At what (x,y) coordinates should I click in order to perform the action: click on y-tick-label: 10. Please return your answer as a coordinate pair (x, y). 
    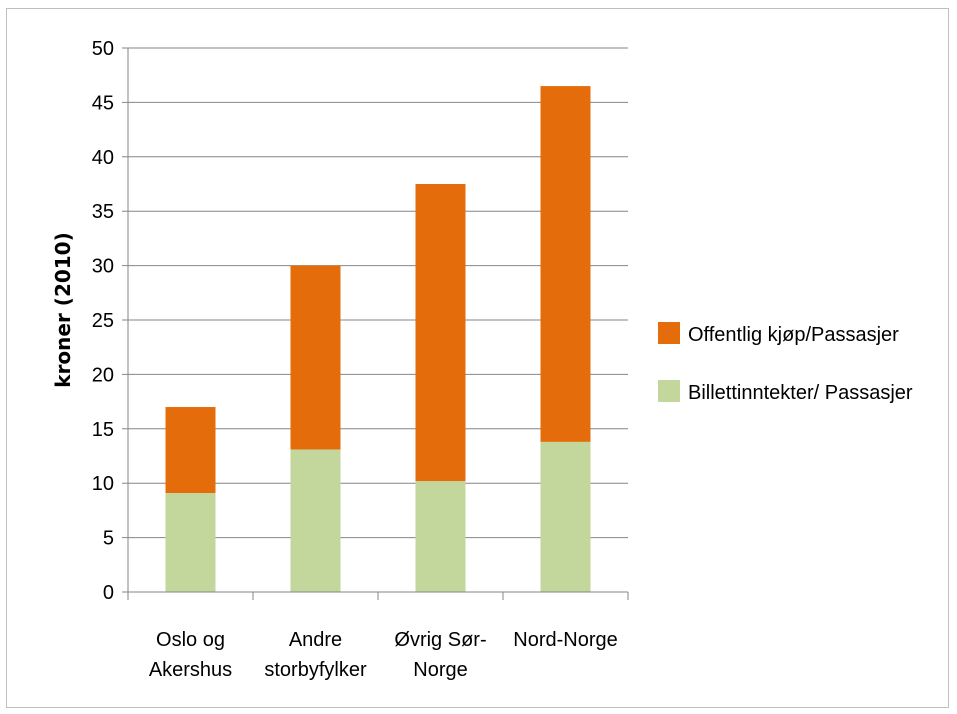
    Looking at the image, I should click on (103, 484).